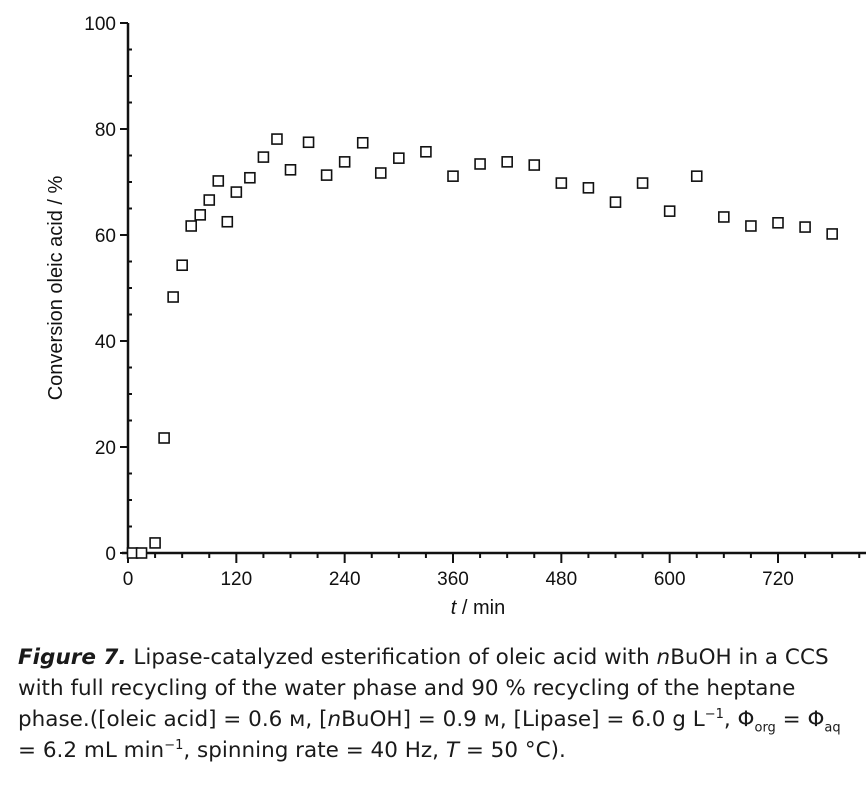 The image size is (866, 798). What do you see at coordinates (778, 579) in the screenshot?
I see `x-tick-label: 720` at bounding box center [778, 579].